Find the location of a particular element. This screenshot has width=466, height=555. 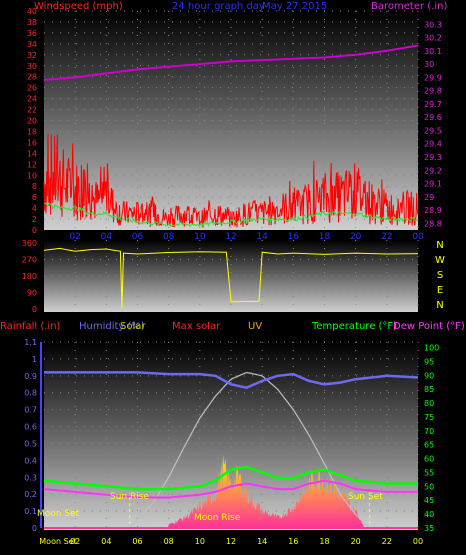

sun-rise-annotation: Sun Rise is located at coordinates (129, 497).